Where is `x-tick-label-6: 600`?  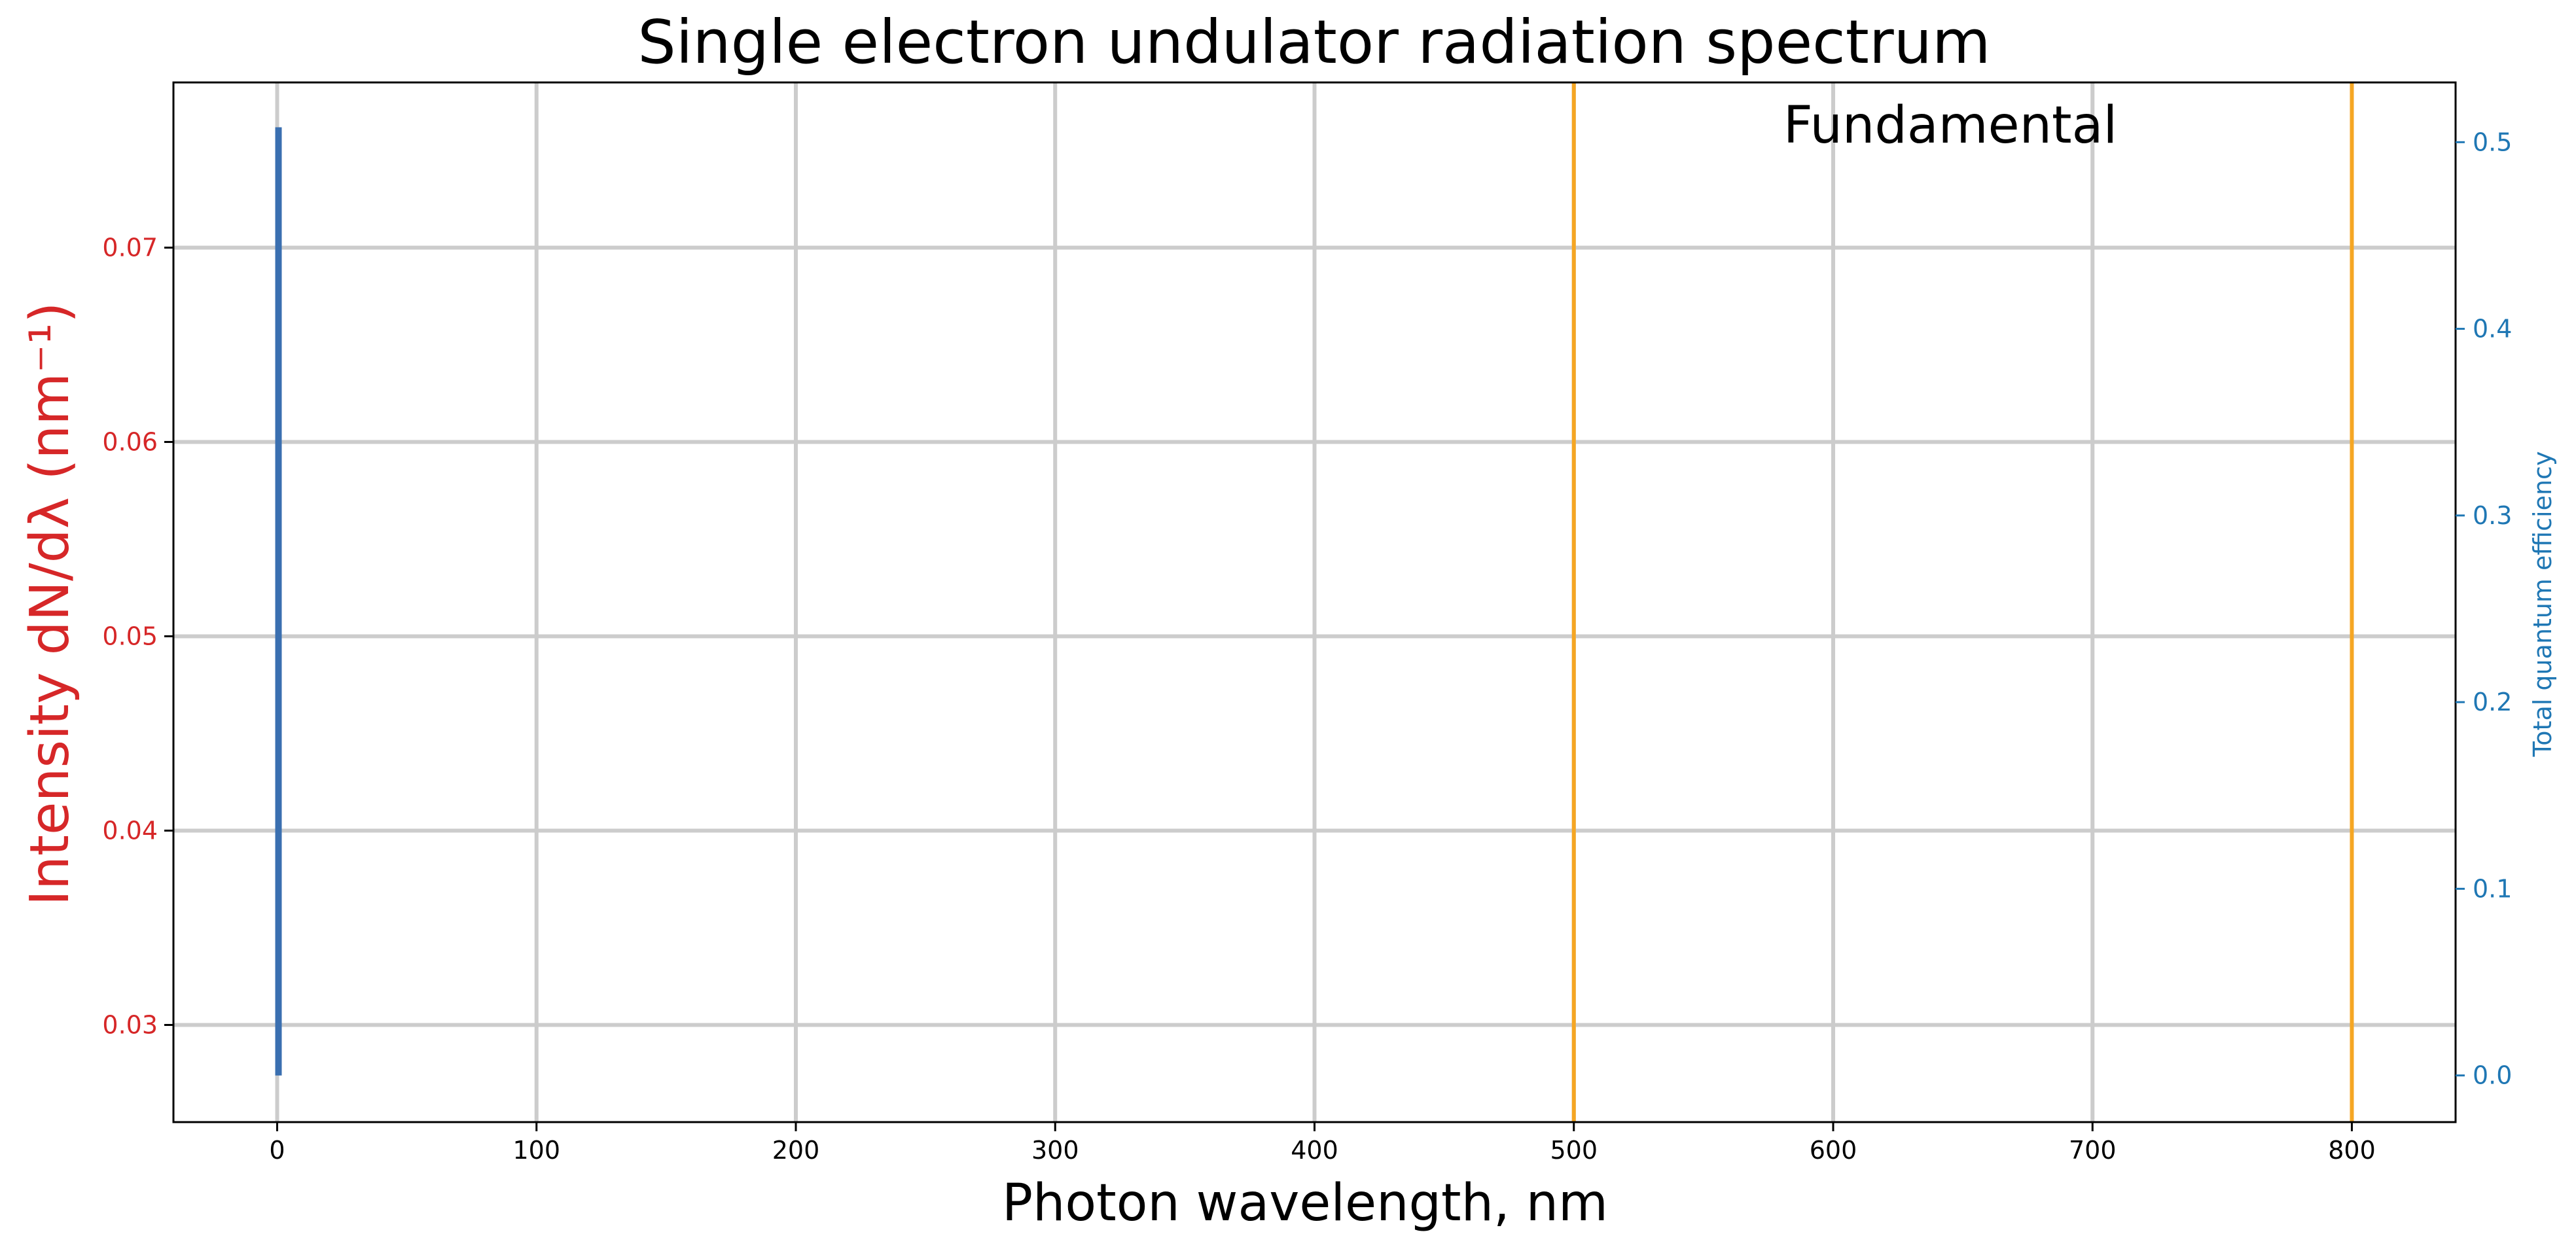
x-tick-label-6: 600 is located at coordinates (1833, 1150).